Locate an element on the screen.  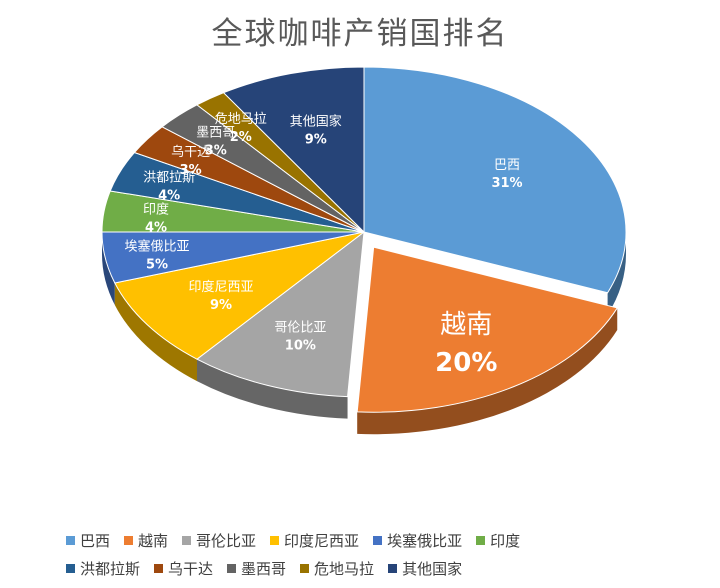
legend-entry-0: 巴西 is located at coordinates (88, 540).